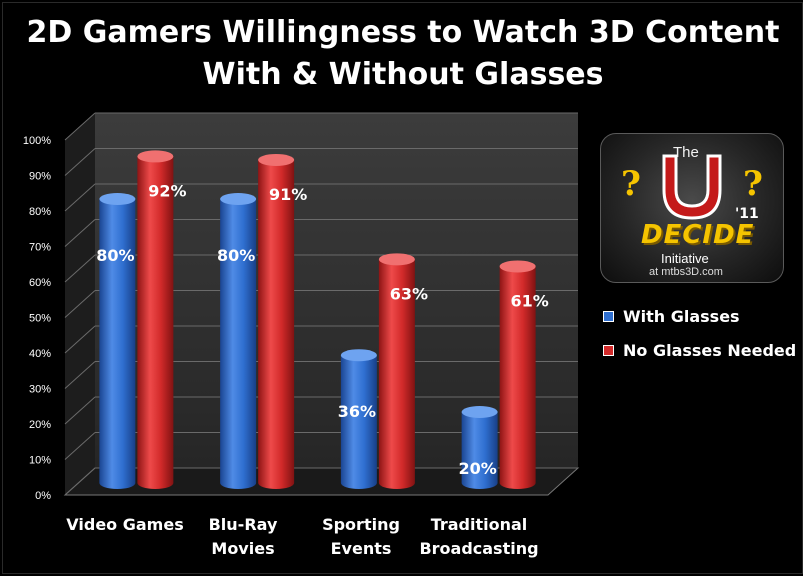 This screenshot has height=576, width=803. What do you see at coordinates (361, 548) in the screenshot?
I see `category-label: Events` at bounding box center [361, 548].